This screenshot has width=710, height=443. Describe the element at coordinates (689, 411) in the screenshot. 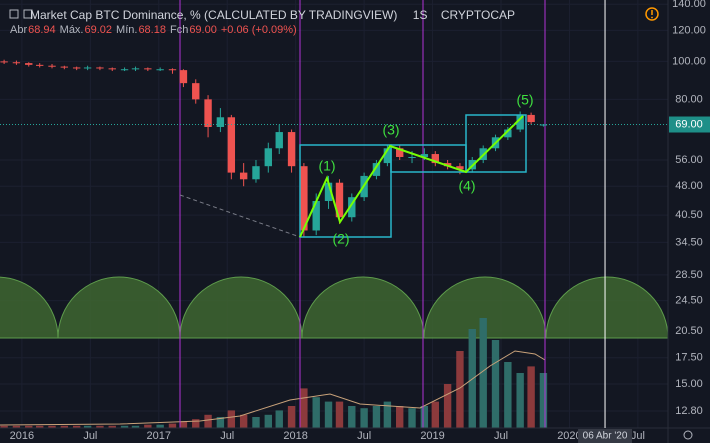

I see `y-tick-label: 12.80` at that location.